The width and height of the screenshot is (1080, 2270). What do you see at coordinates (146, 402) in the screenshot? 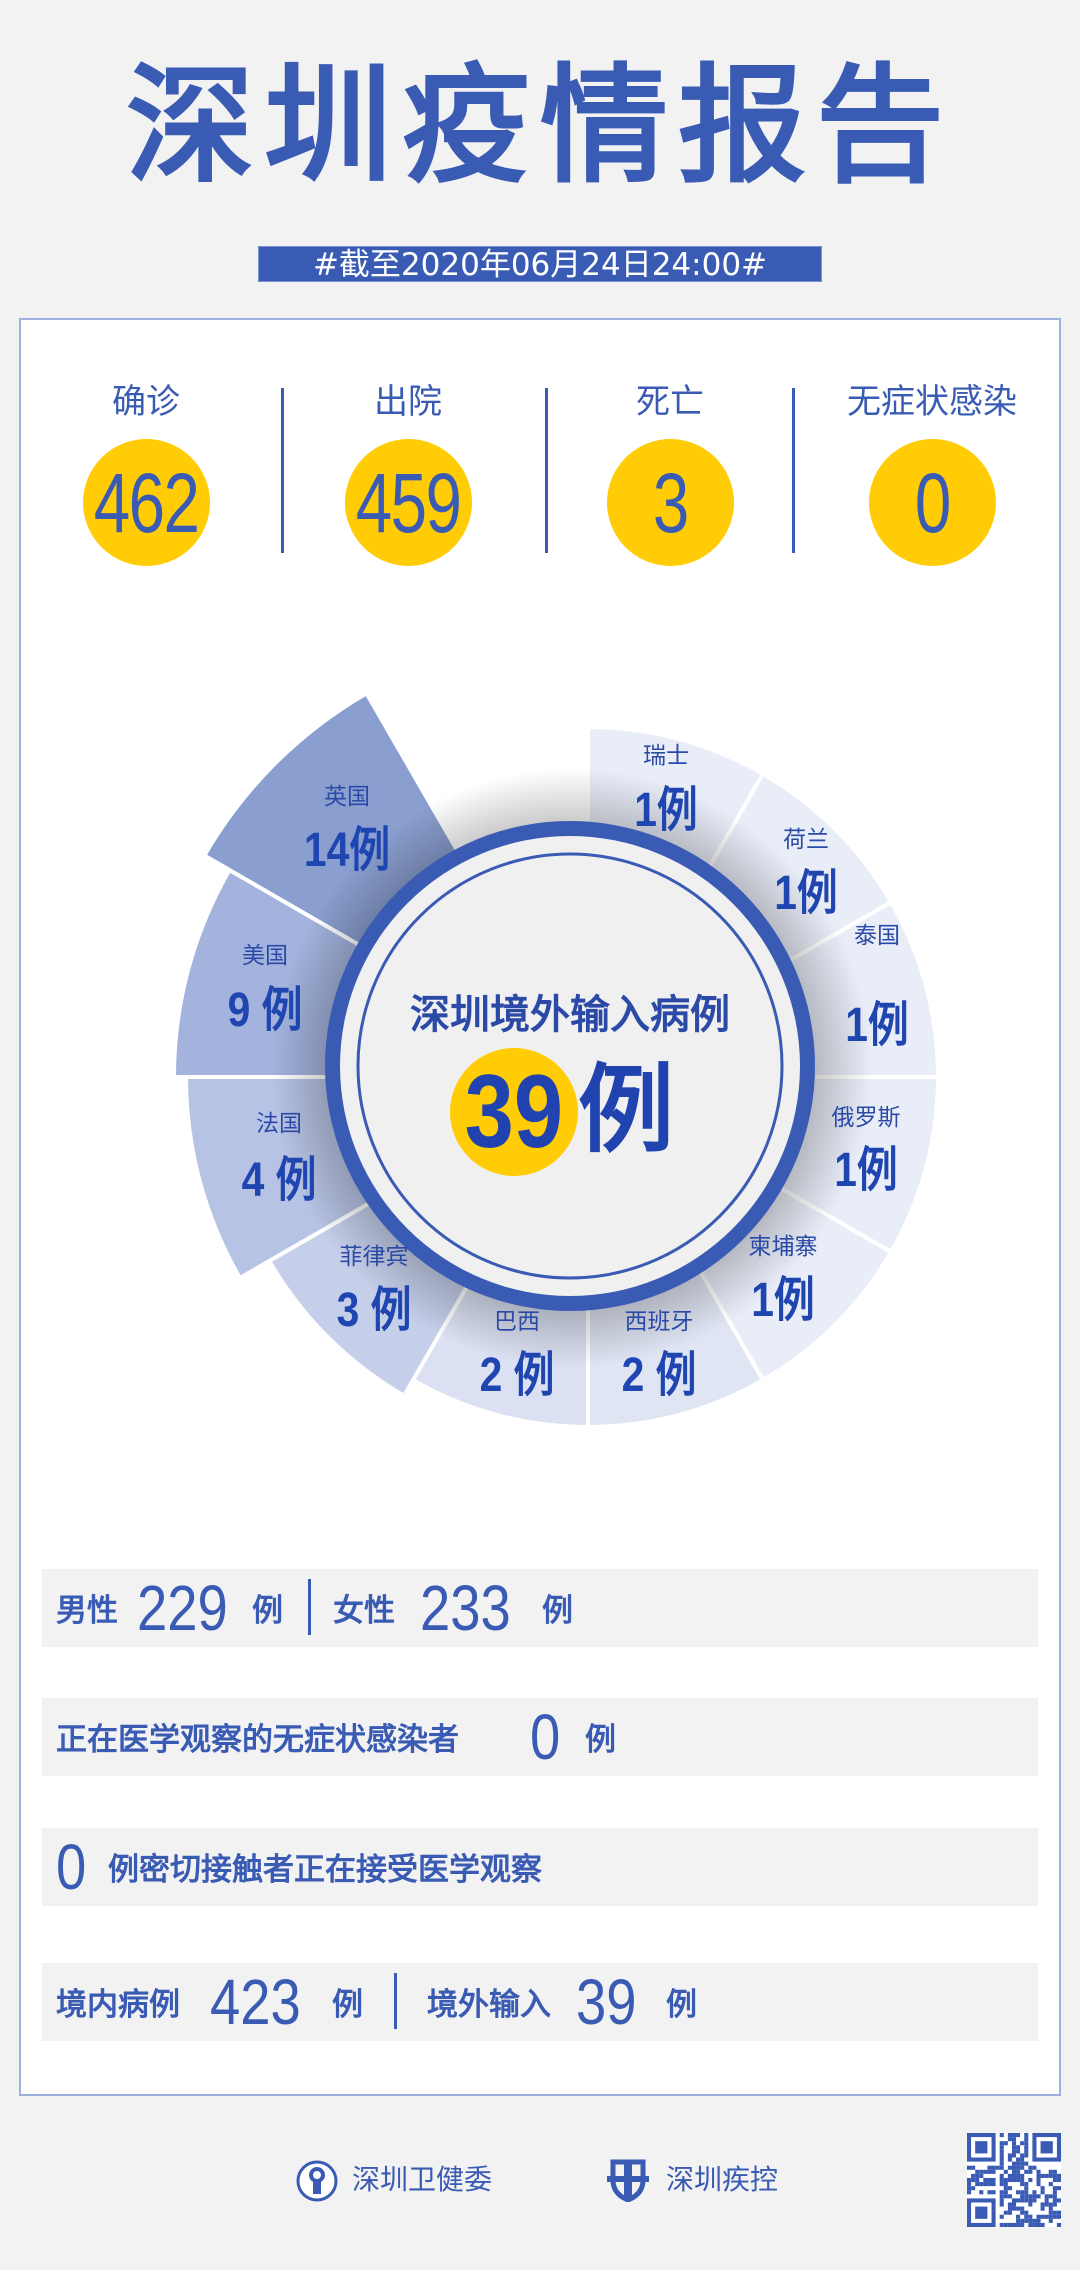
I see `stat-label-confirmed: 确诊` at bounding box center [146, 402].